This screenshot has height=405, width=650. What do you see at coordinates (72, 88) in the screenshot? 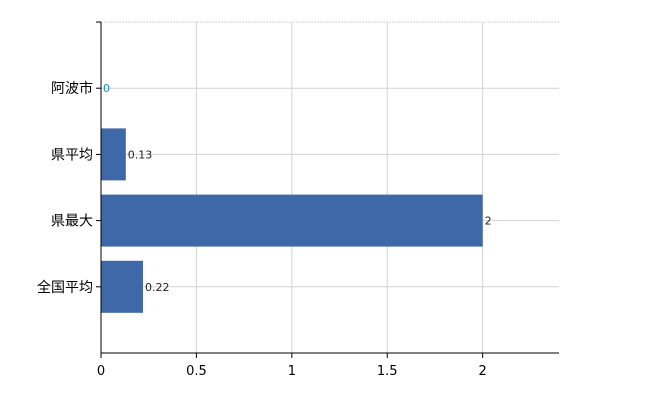
I see `y-tick-label: 阿波市` at bounding box center [72, 88].